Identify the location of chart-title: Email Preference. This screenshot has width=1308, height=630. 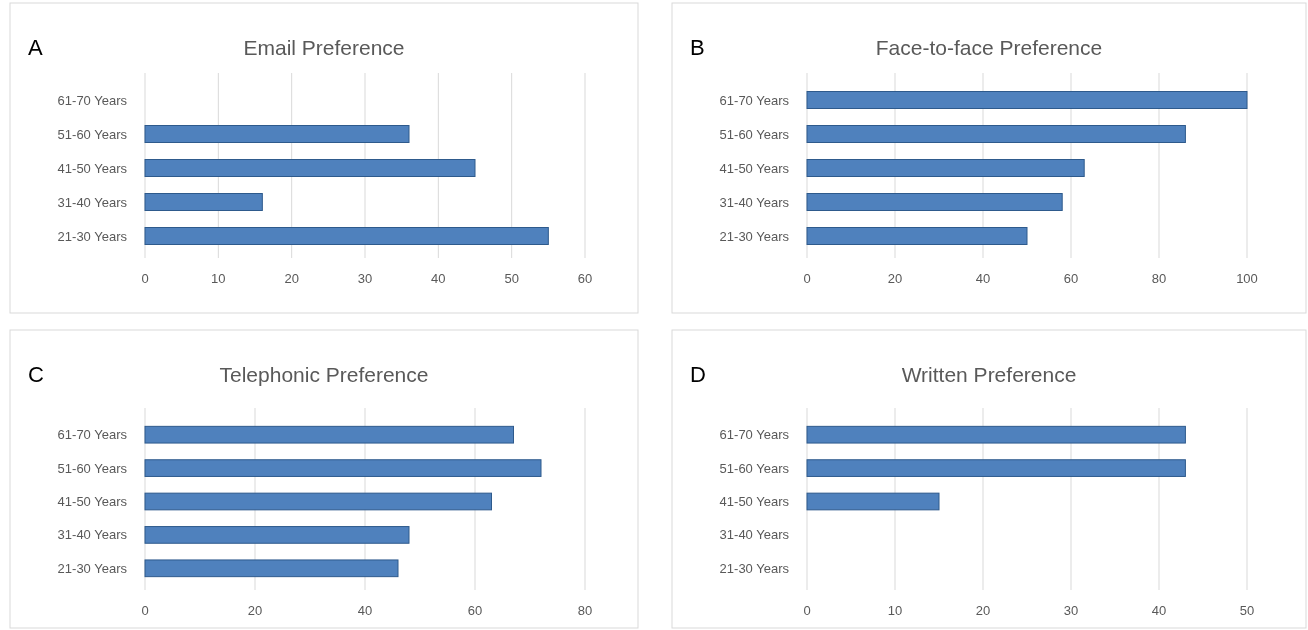
(324, 47).